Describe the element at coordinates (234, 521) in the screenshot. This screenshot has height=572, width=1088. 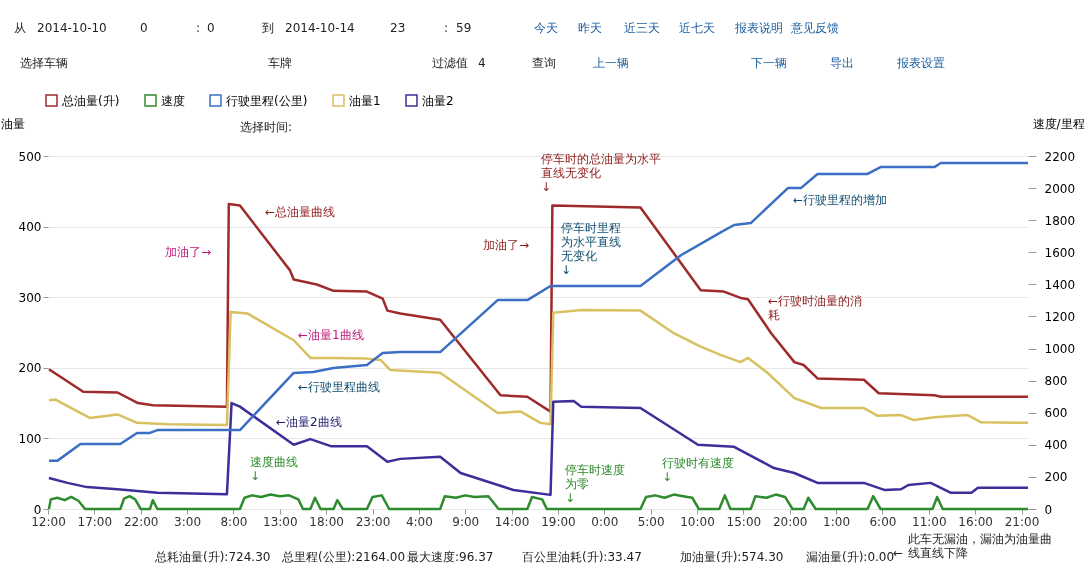
I see `x-tick-label: 8:00` at that location.